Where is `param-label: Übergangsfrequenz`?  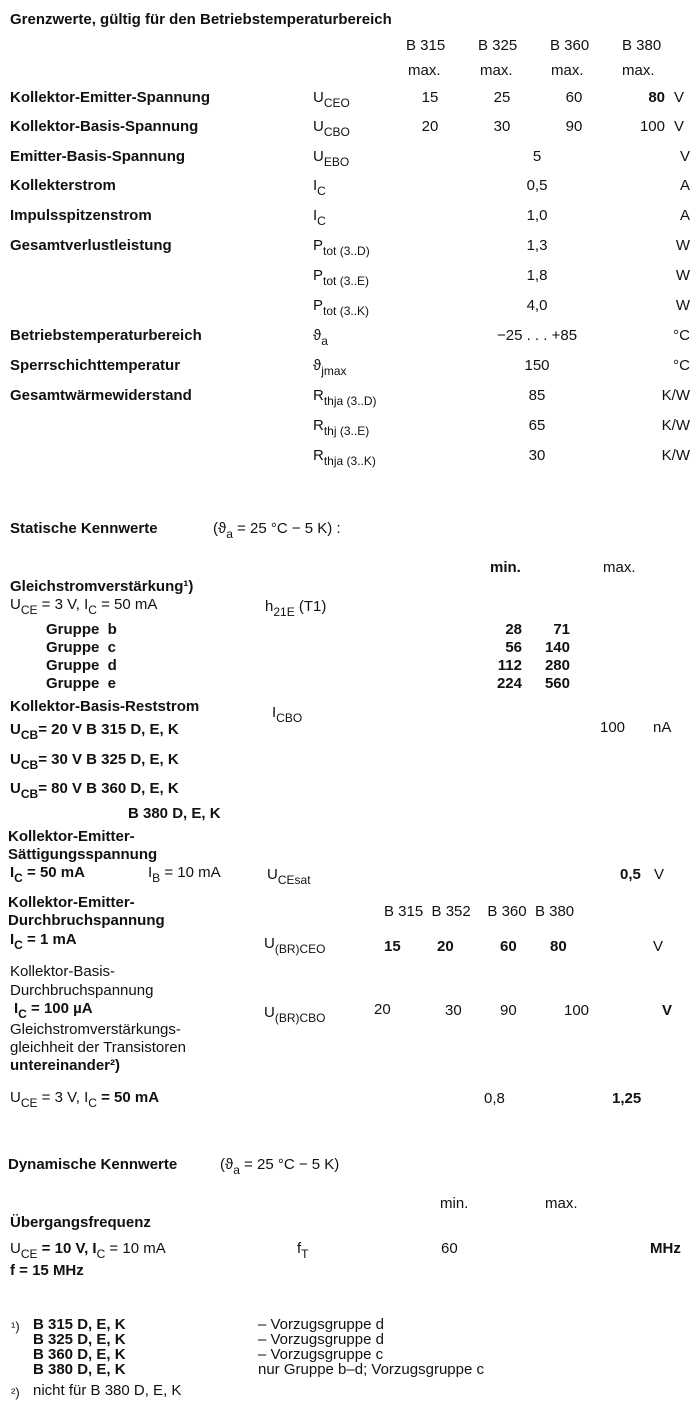 param-label: Übergangsfrequenz is located at coordinates (80, 1222).